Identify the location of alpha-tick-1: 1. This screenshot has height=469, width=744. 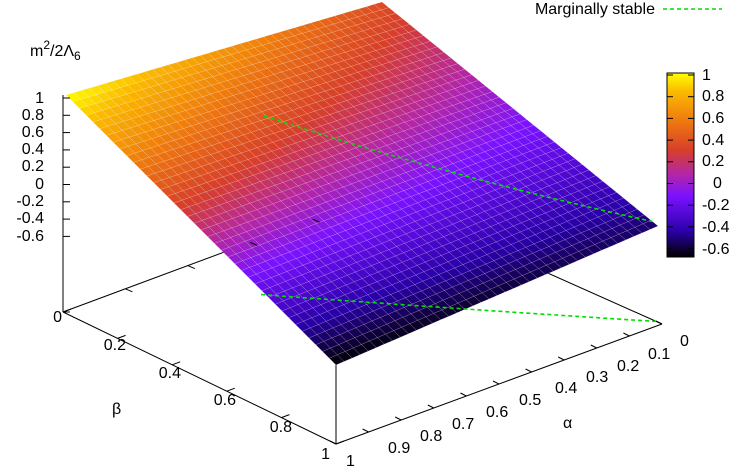
(350, 461).